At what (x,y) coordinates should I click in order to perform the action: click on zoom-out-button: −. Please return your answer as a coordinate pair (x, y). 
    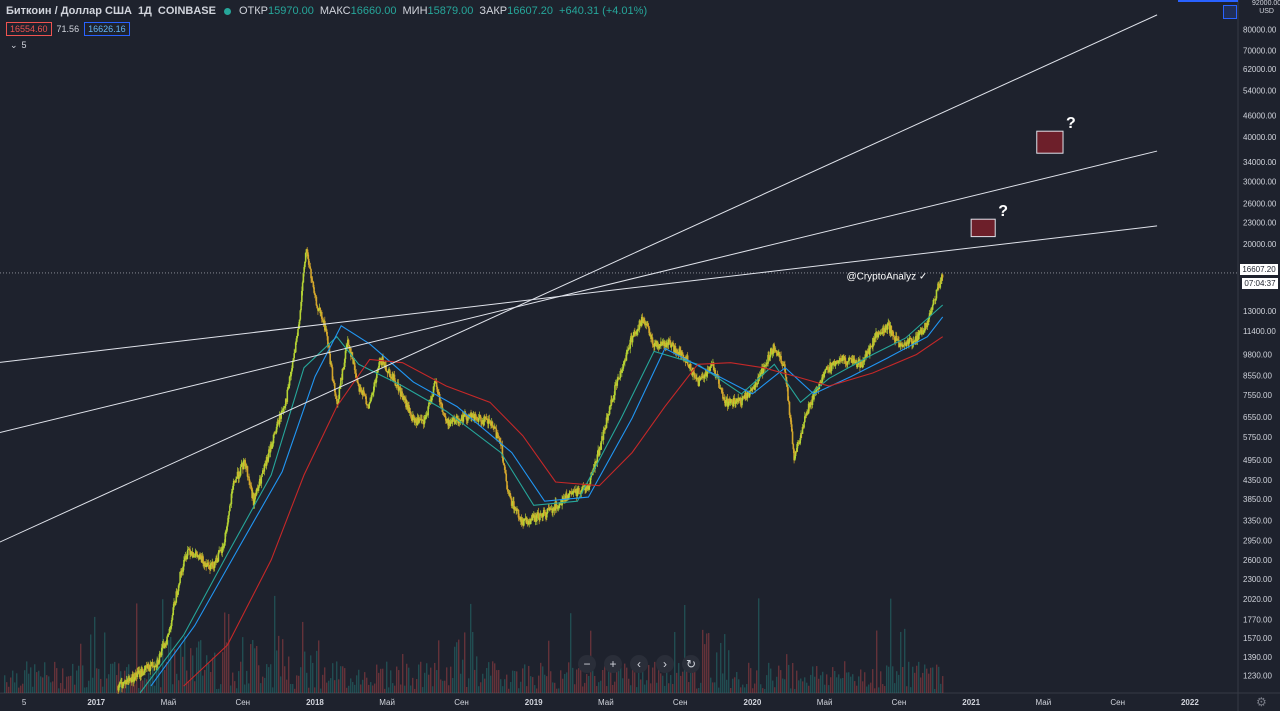
    Looking at the image, I should click on (587, 664).